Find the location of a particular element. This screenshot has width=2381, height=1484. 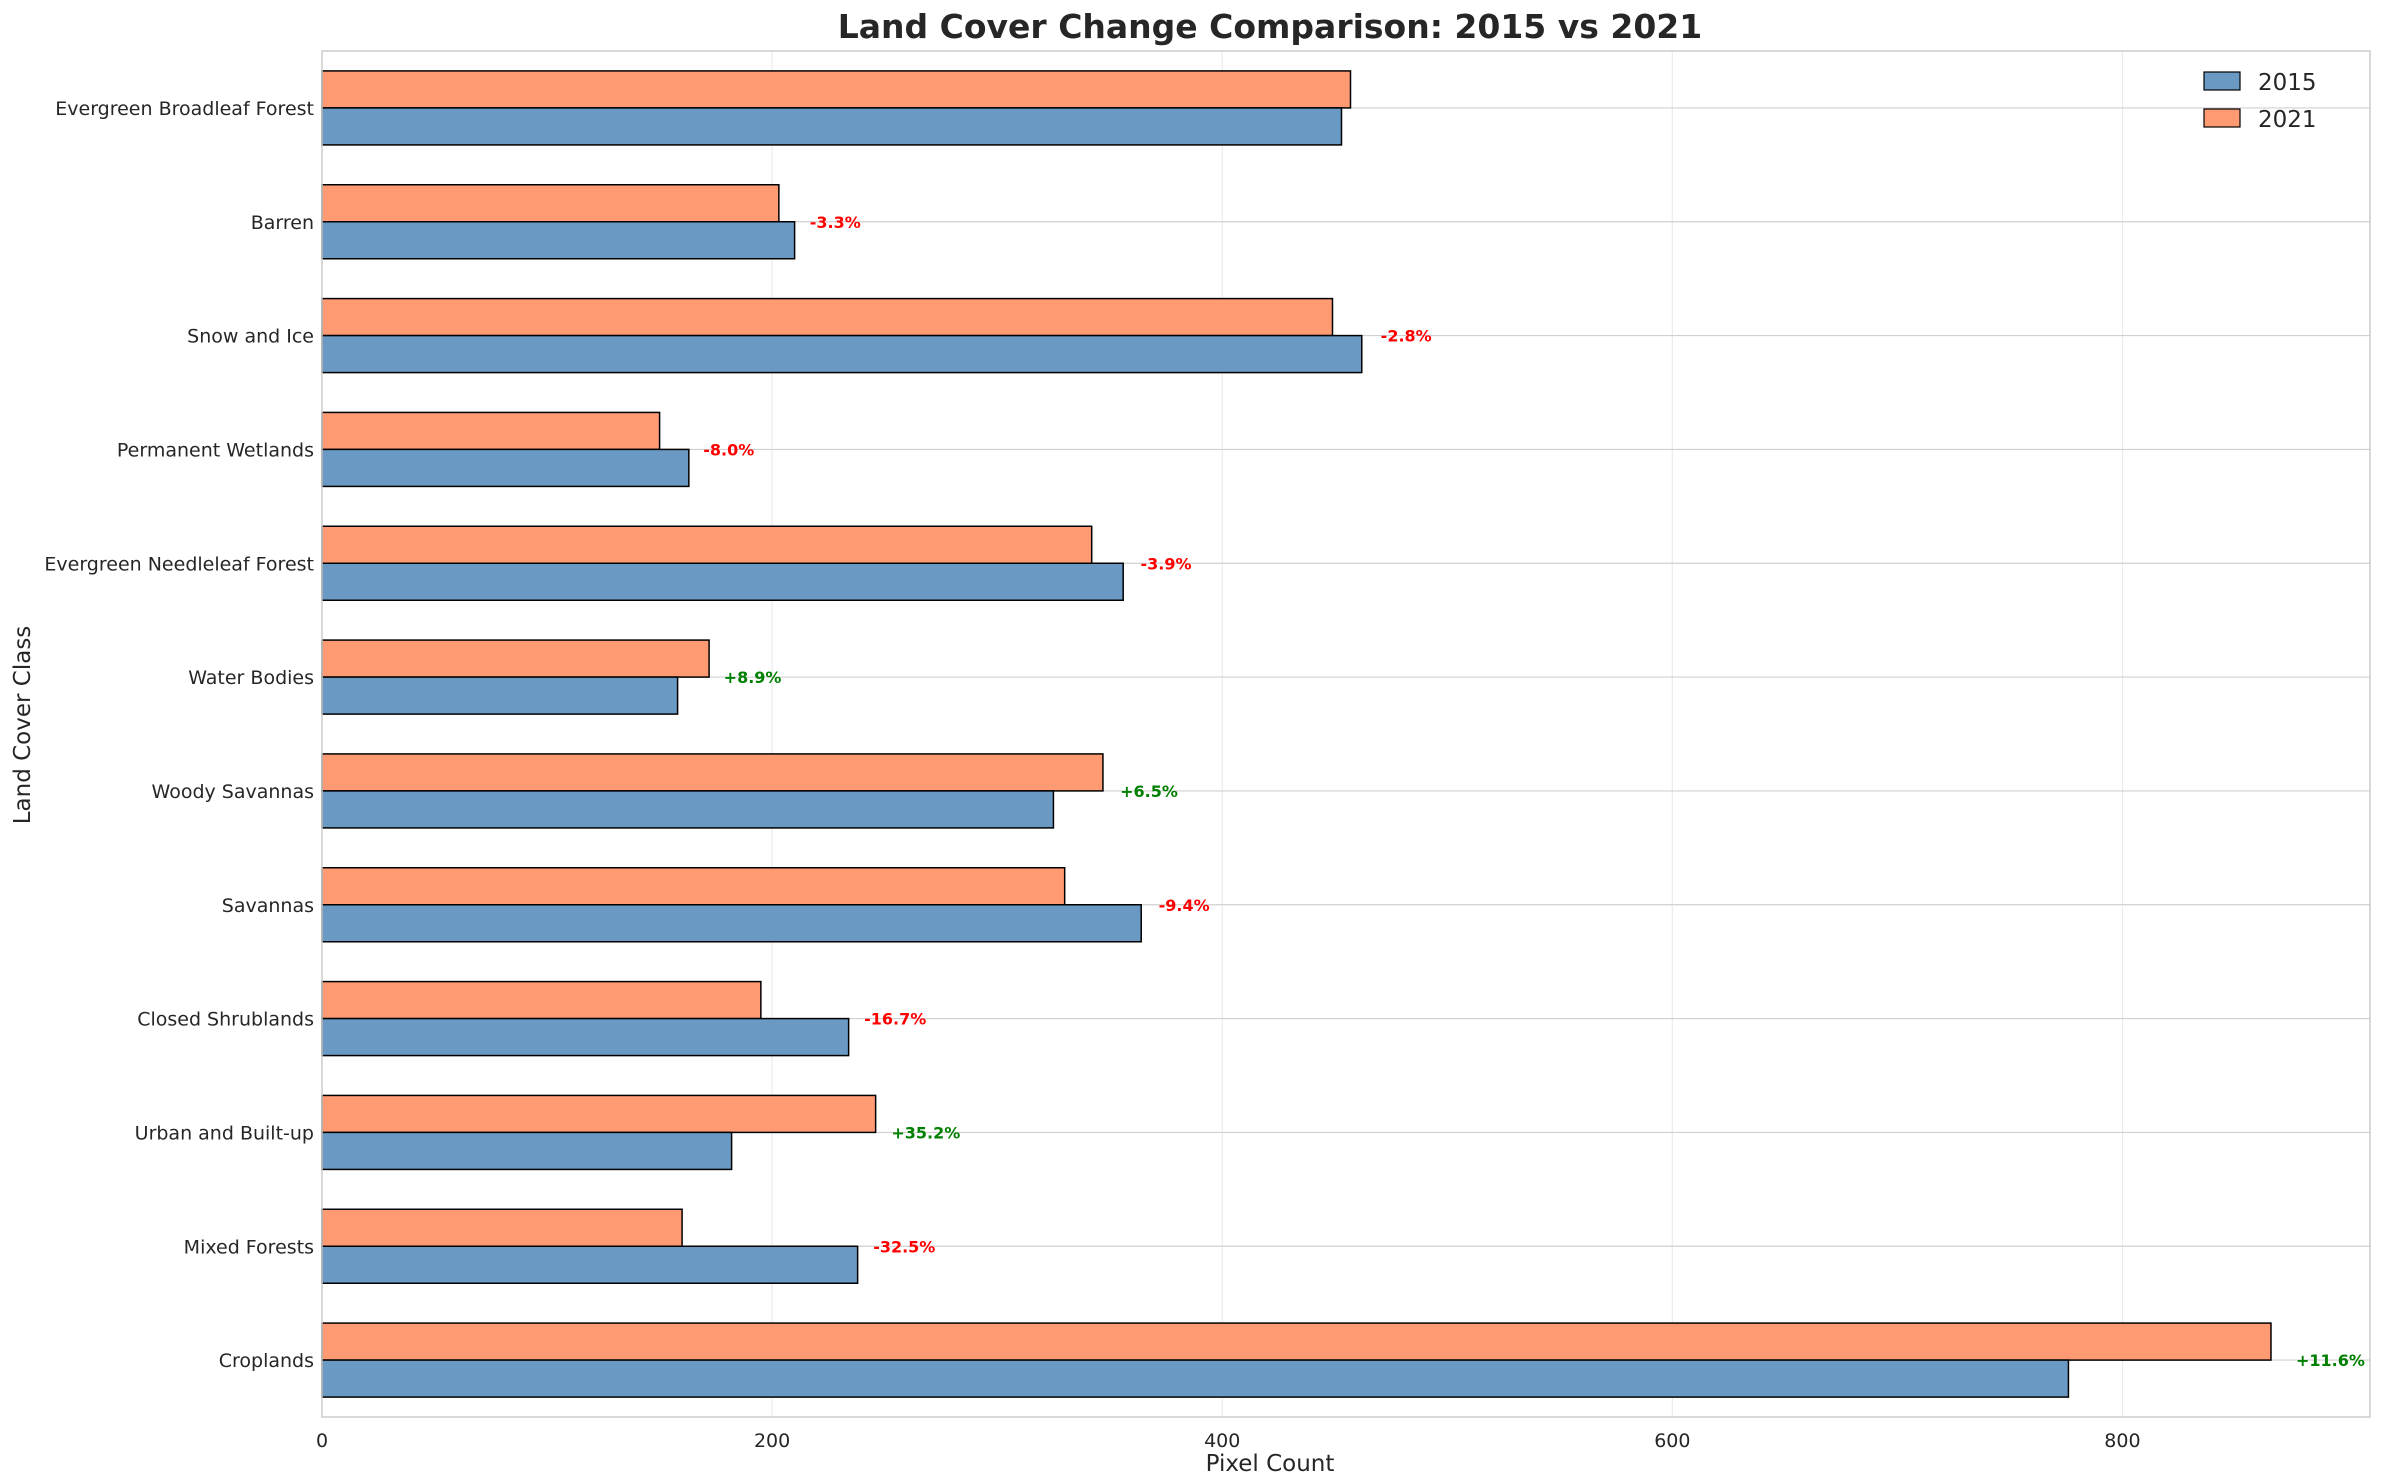

y-tick-label: Savannas is located at coordinates (268, 906).